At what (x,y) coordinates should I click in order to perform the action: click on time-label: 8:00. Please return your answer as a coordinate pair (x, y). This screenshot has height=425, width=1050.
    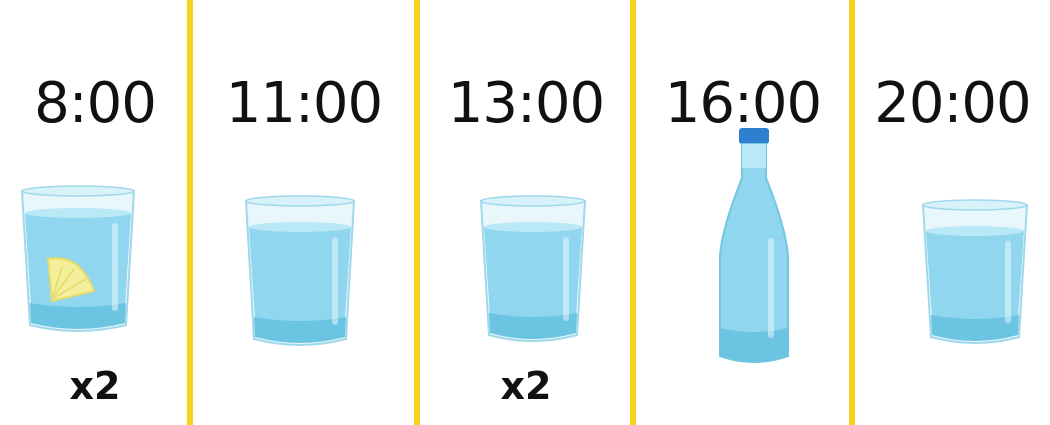
    Looking at the image, I should click on (95, 103).